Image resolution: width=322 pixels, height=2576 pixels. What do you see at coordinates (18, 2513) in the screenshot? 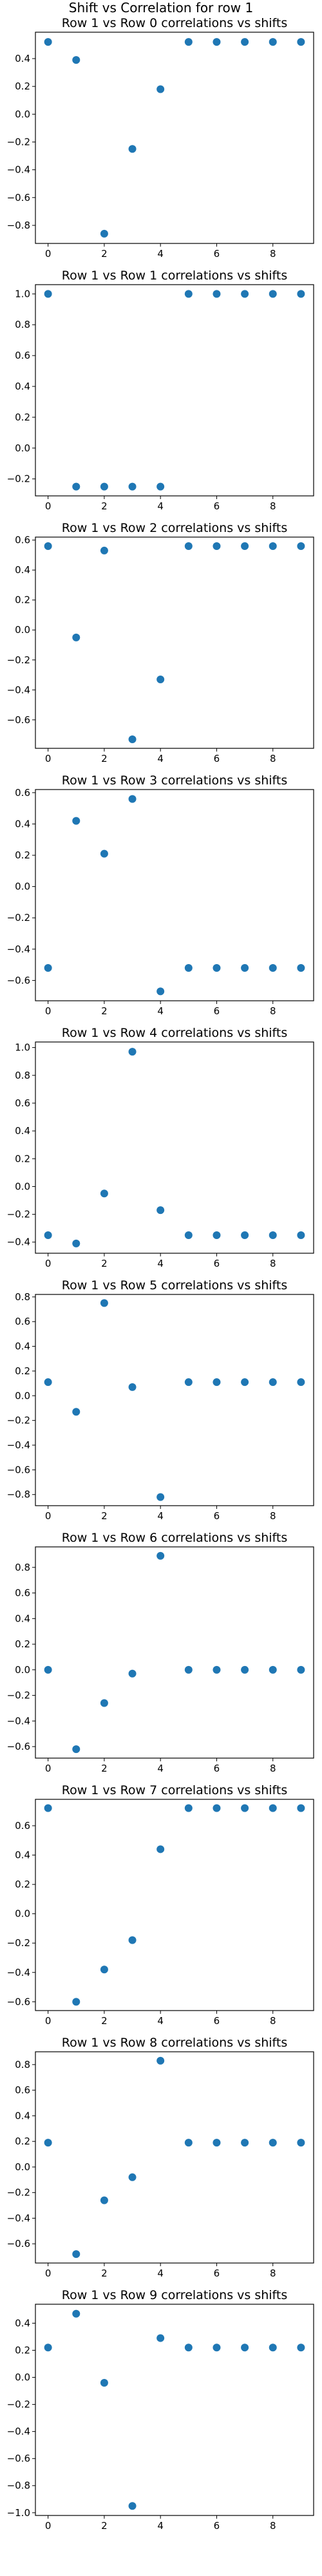
I see `y-tick-label: −1.0` at bounding box center [18, 2513].